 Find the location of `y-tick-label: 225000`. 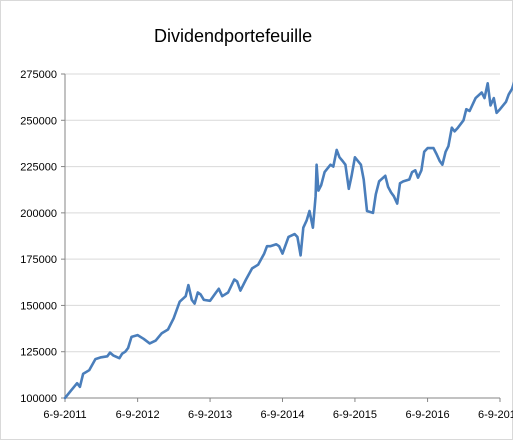

y-tick-label: 225000 is located at coordinates (38, 168).